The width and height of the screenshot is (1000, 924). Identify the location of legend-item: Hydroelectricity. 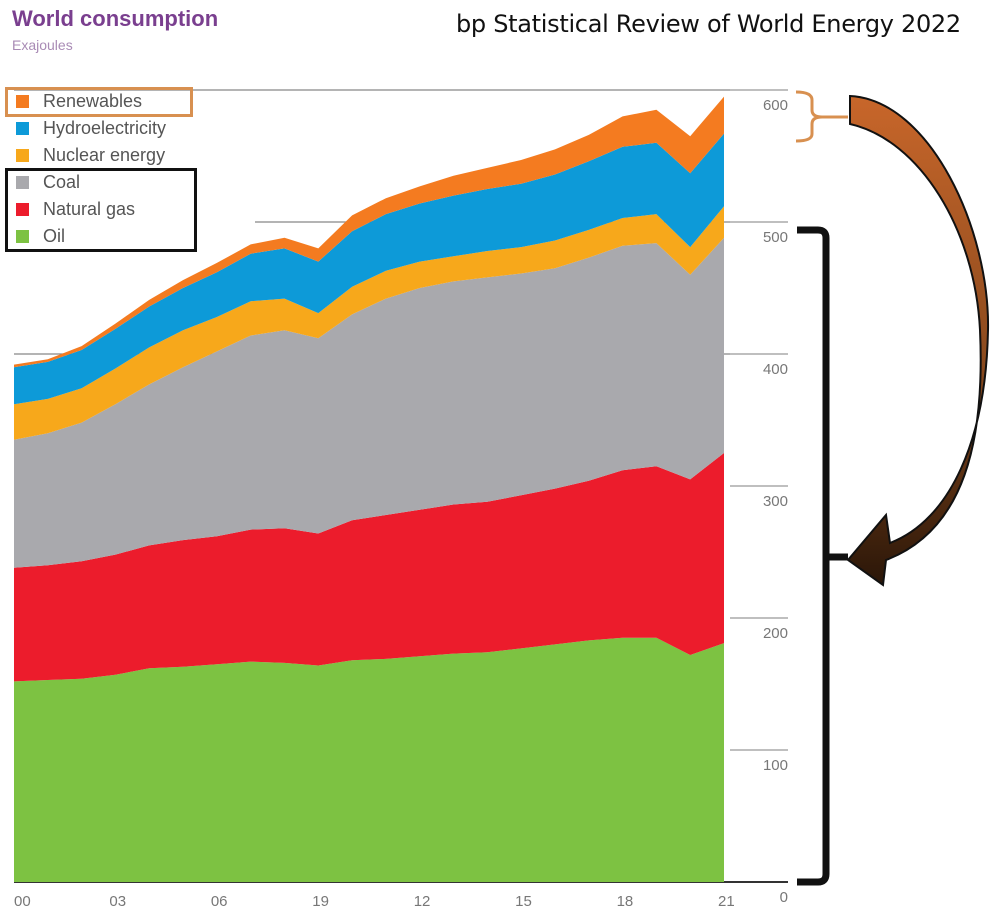
(87, 128).